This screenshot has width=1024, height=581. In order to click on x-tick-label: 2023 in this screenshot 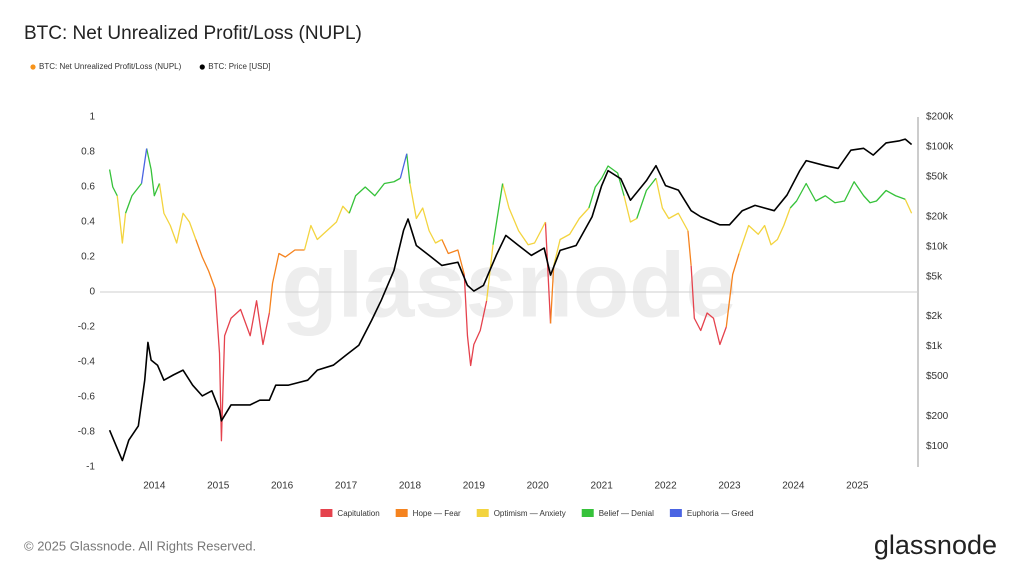, I will do `click(729, 486)`.